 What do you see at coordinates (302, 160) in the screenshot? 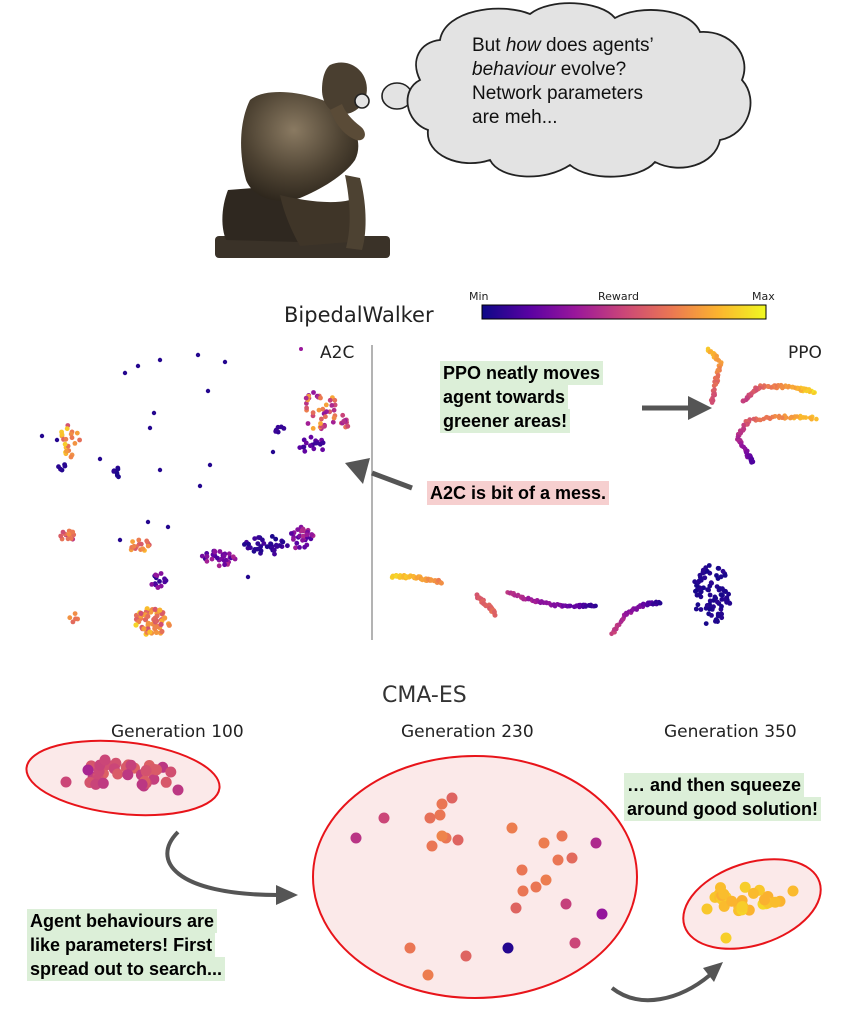
I see `thinker-statue-image` at bounding box center [302, 160].